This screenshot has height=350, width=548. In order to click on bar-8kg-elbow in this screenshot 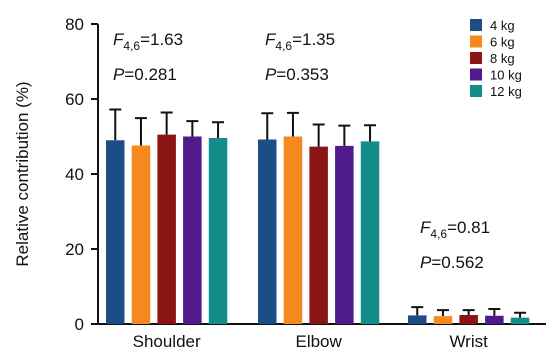, I will do `click(318, 235)`.